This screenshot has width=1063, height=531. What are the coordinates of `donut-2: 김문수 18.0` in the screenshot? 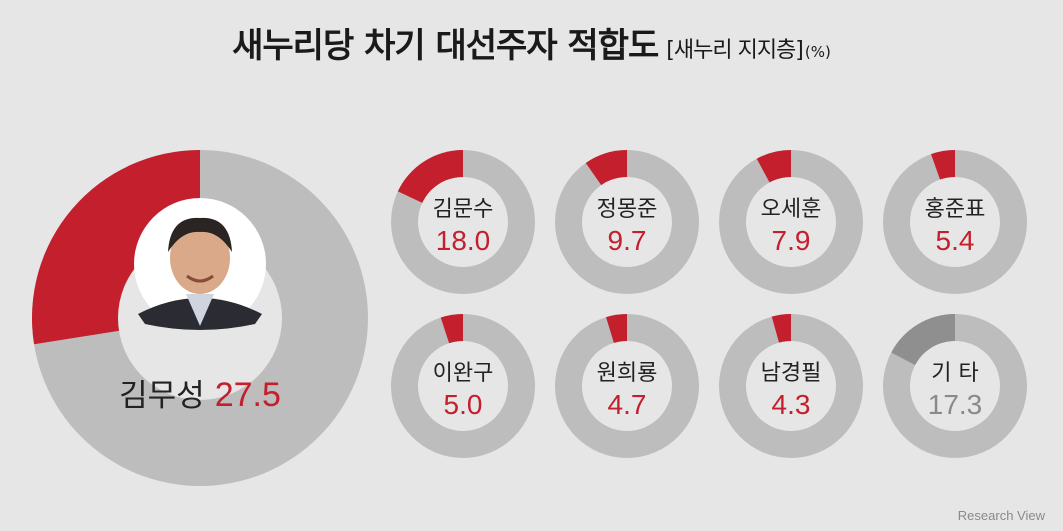 It's located at (463, 222).